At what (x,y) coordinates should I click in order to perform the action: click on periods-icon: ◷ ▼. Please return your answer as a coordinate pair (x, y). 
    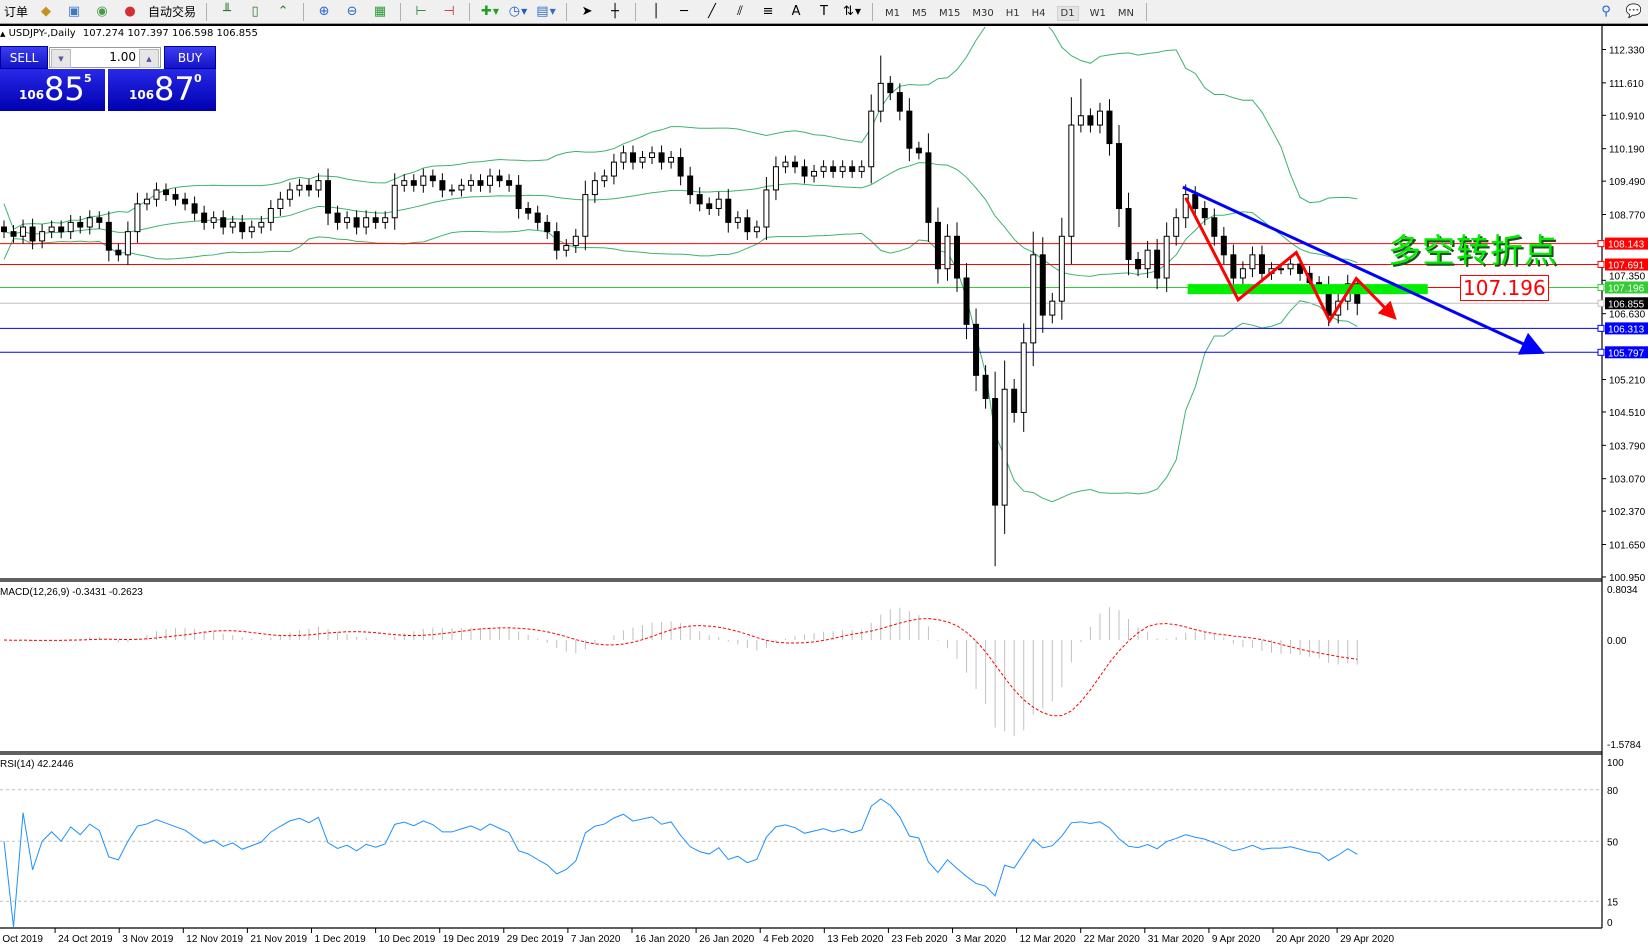
    Looking at the image, I should click on (518, 11).